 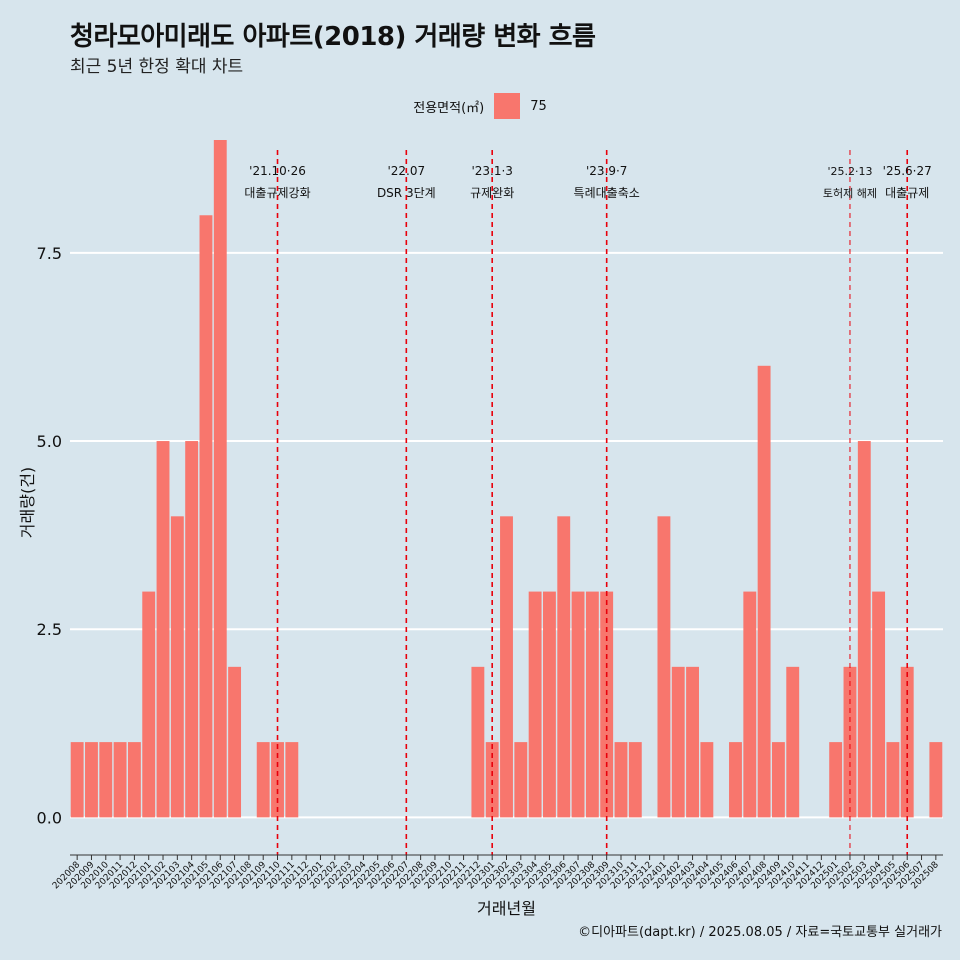 What do you see at coordinates (277, 171) in the screenshot?
I see `annotation-date: '21.10·26` at bounding box center [277, 171].